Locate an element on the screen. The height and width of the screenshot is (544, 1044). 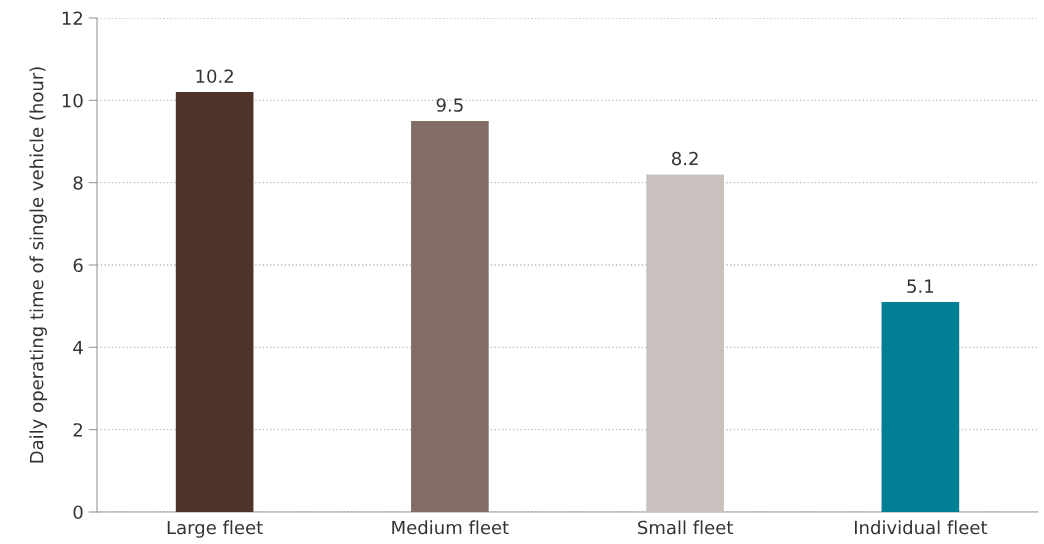
data-label: 8.2 is located at coordinates (684, 158).